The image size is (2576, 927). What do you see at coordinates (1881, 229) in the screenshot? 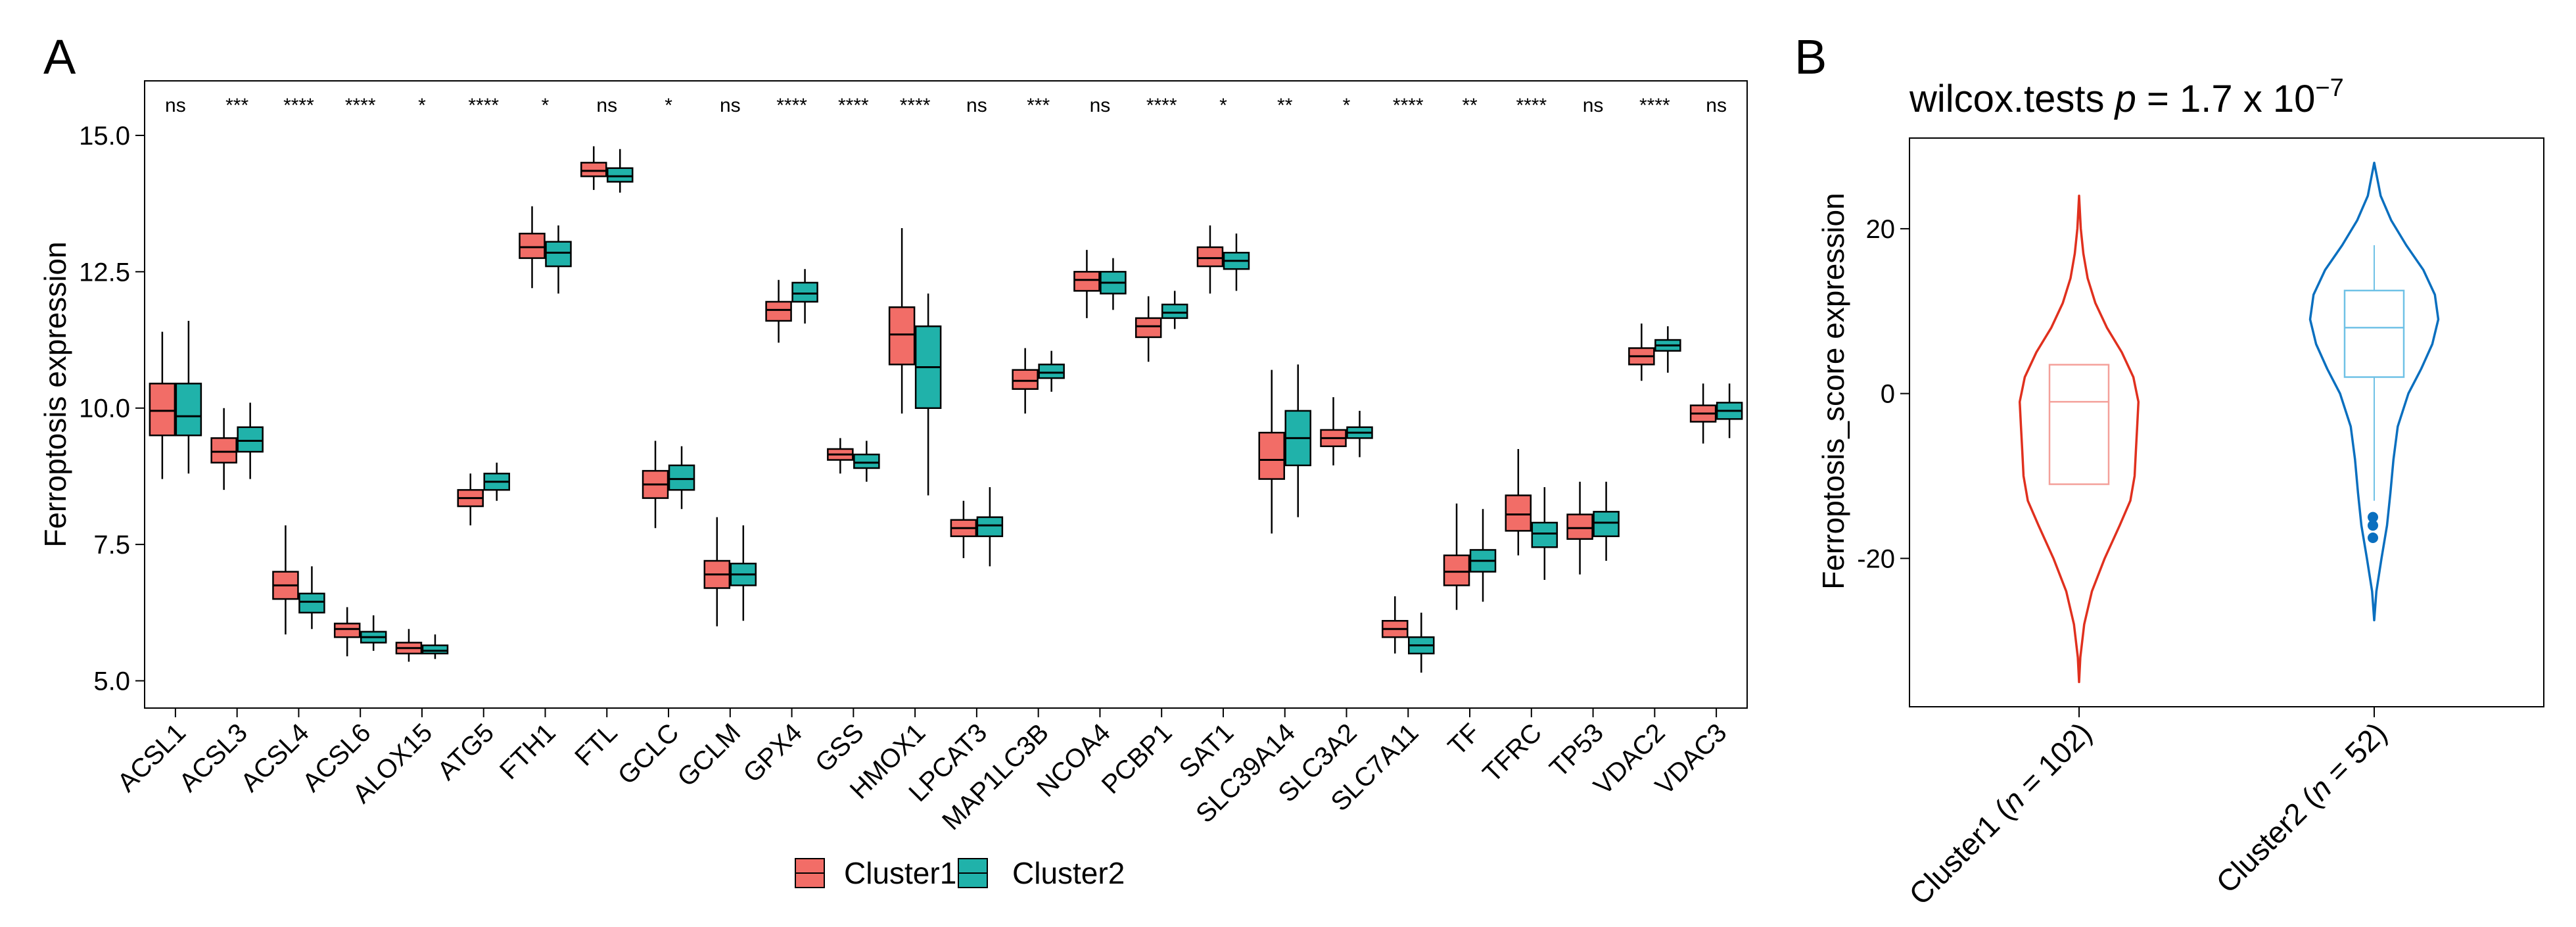
I see `y-tick-label: 20` at bounding box center [1881, 229].